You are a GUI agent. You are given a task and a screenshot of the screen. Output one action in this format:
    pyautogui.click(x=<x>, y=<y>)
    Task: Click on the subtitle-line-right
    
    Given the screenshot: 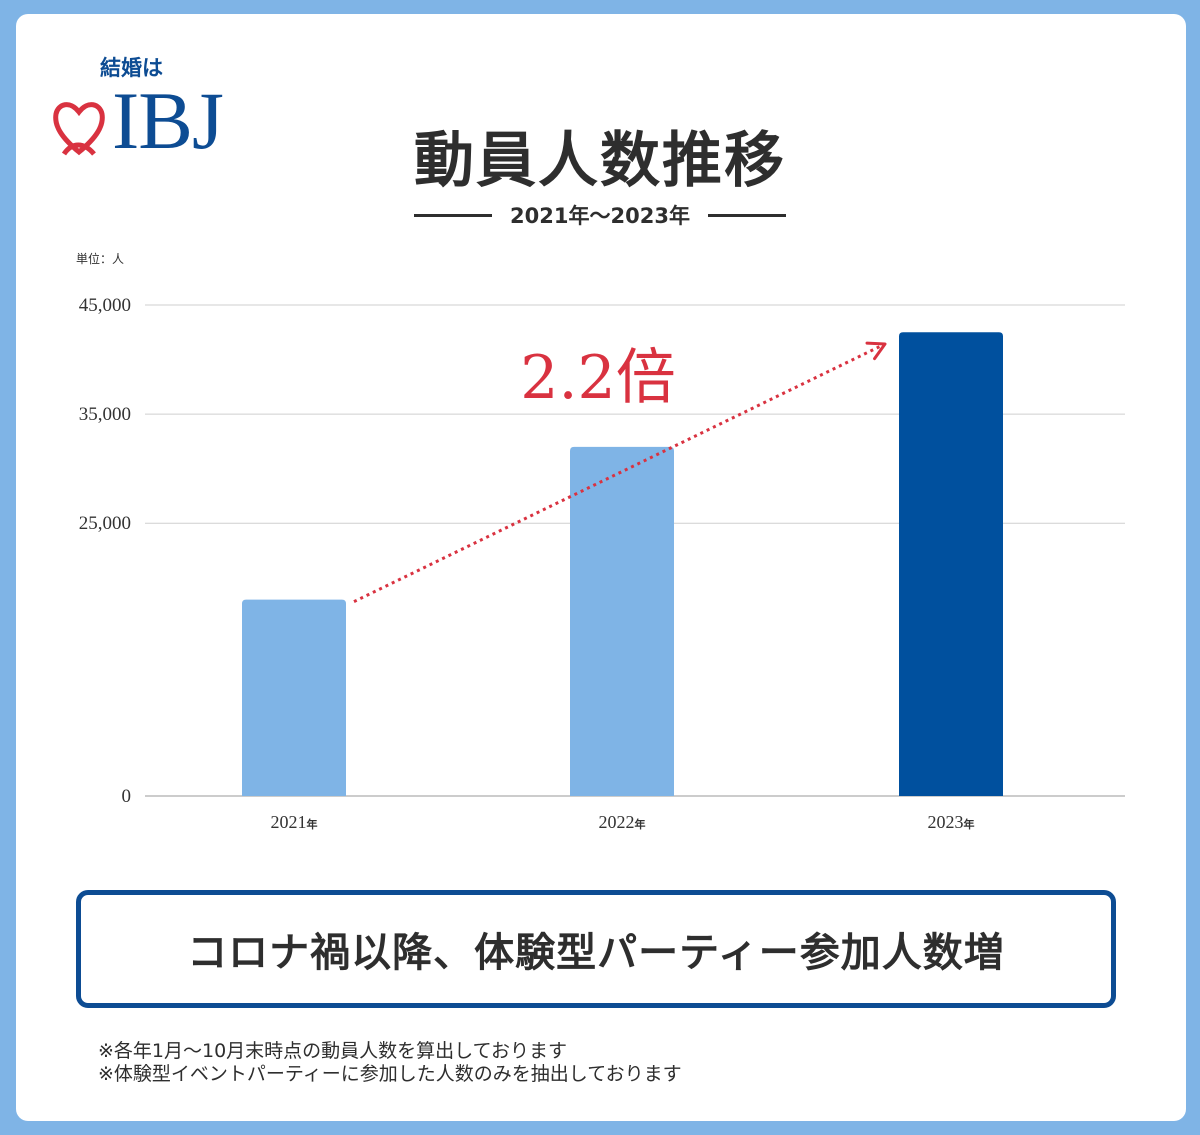 What is the action you would take?
    pyautogui.click(x=746, y=215)
    